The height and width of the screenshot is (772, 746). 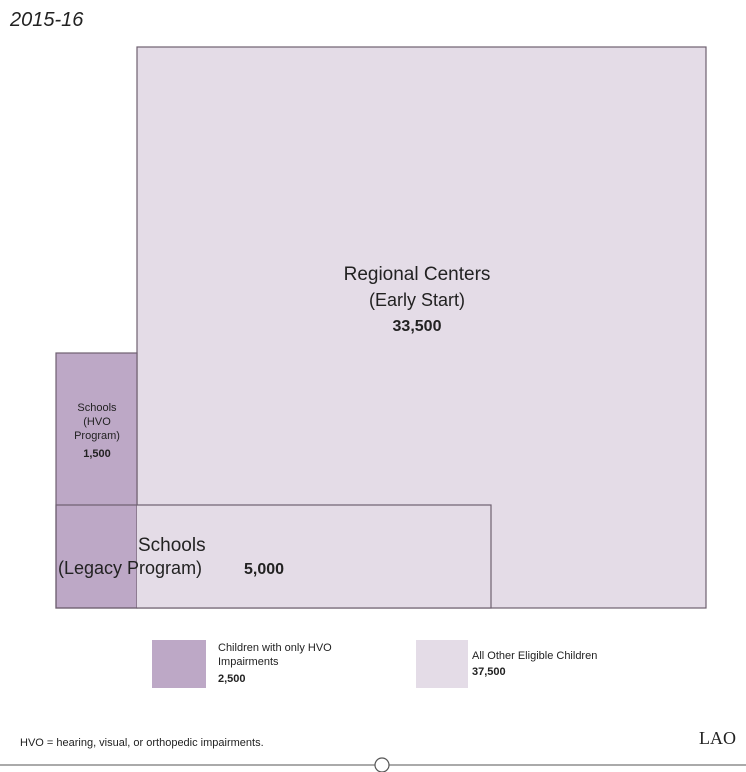 I want to click on region-label: Regional Centers, so click(x=417, y=274).